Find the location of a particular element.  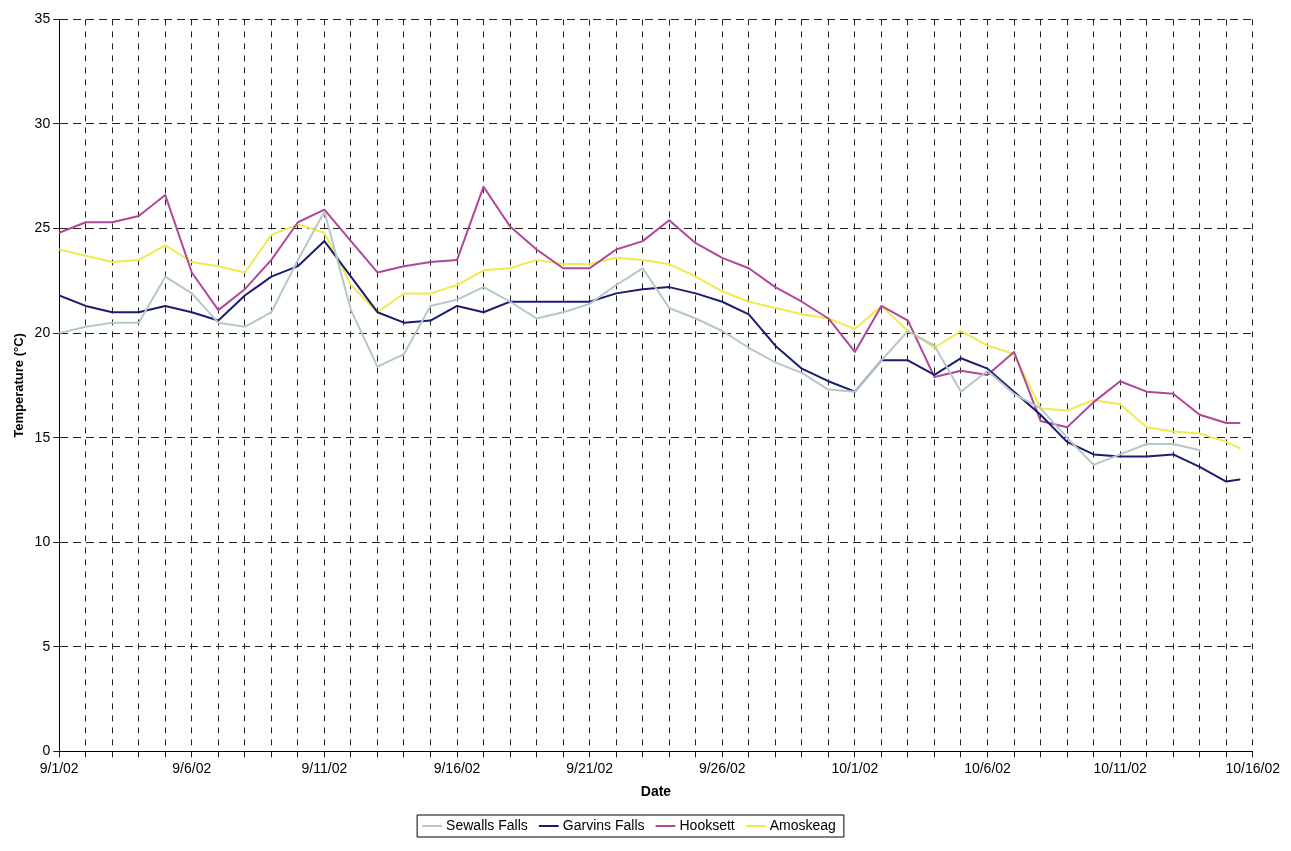

y-tick-label: 30 is located at coordinates (42, 122).